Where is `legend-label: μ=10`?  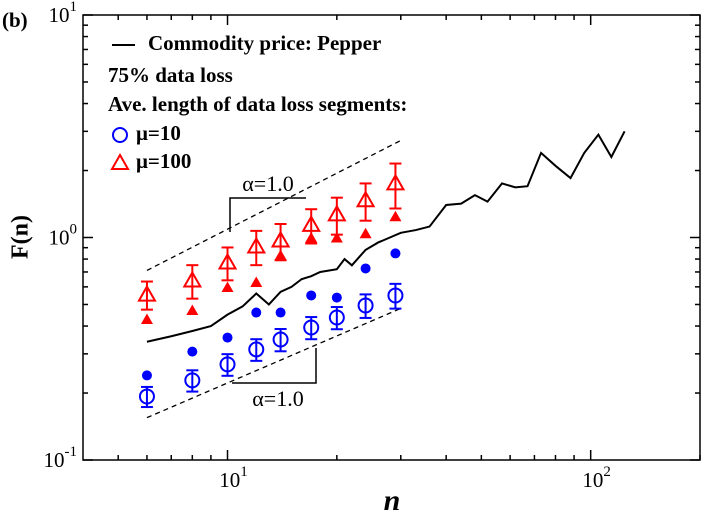
legend-label: μ=10 is located at coordinates (158, 133).